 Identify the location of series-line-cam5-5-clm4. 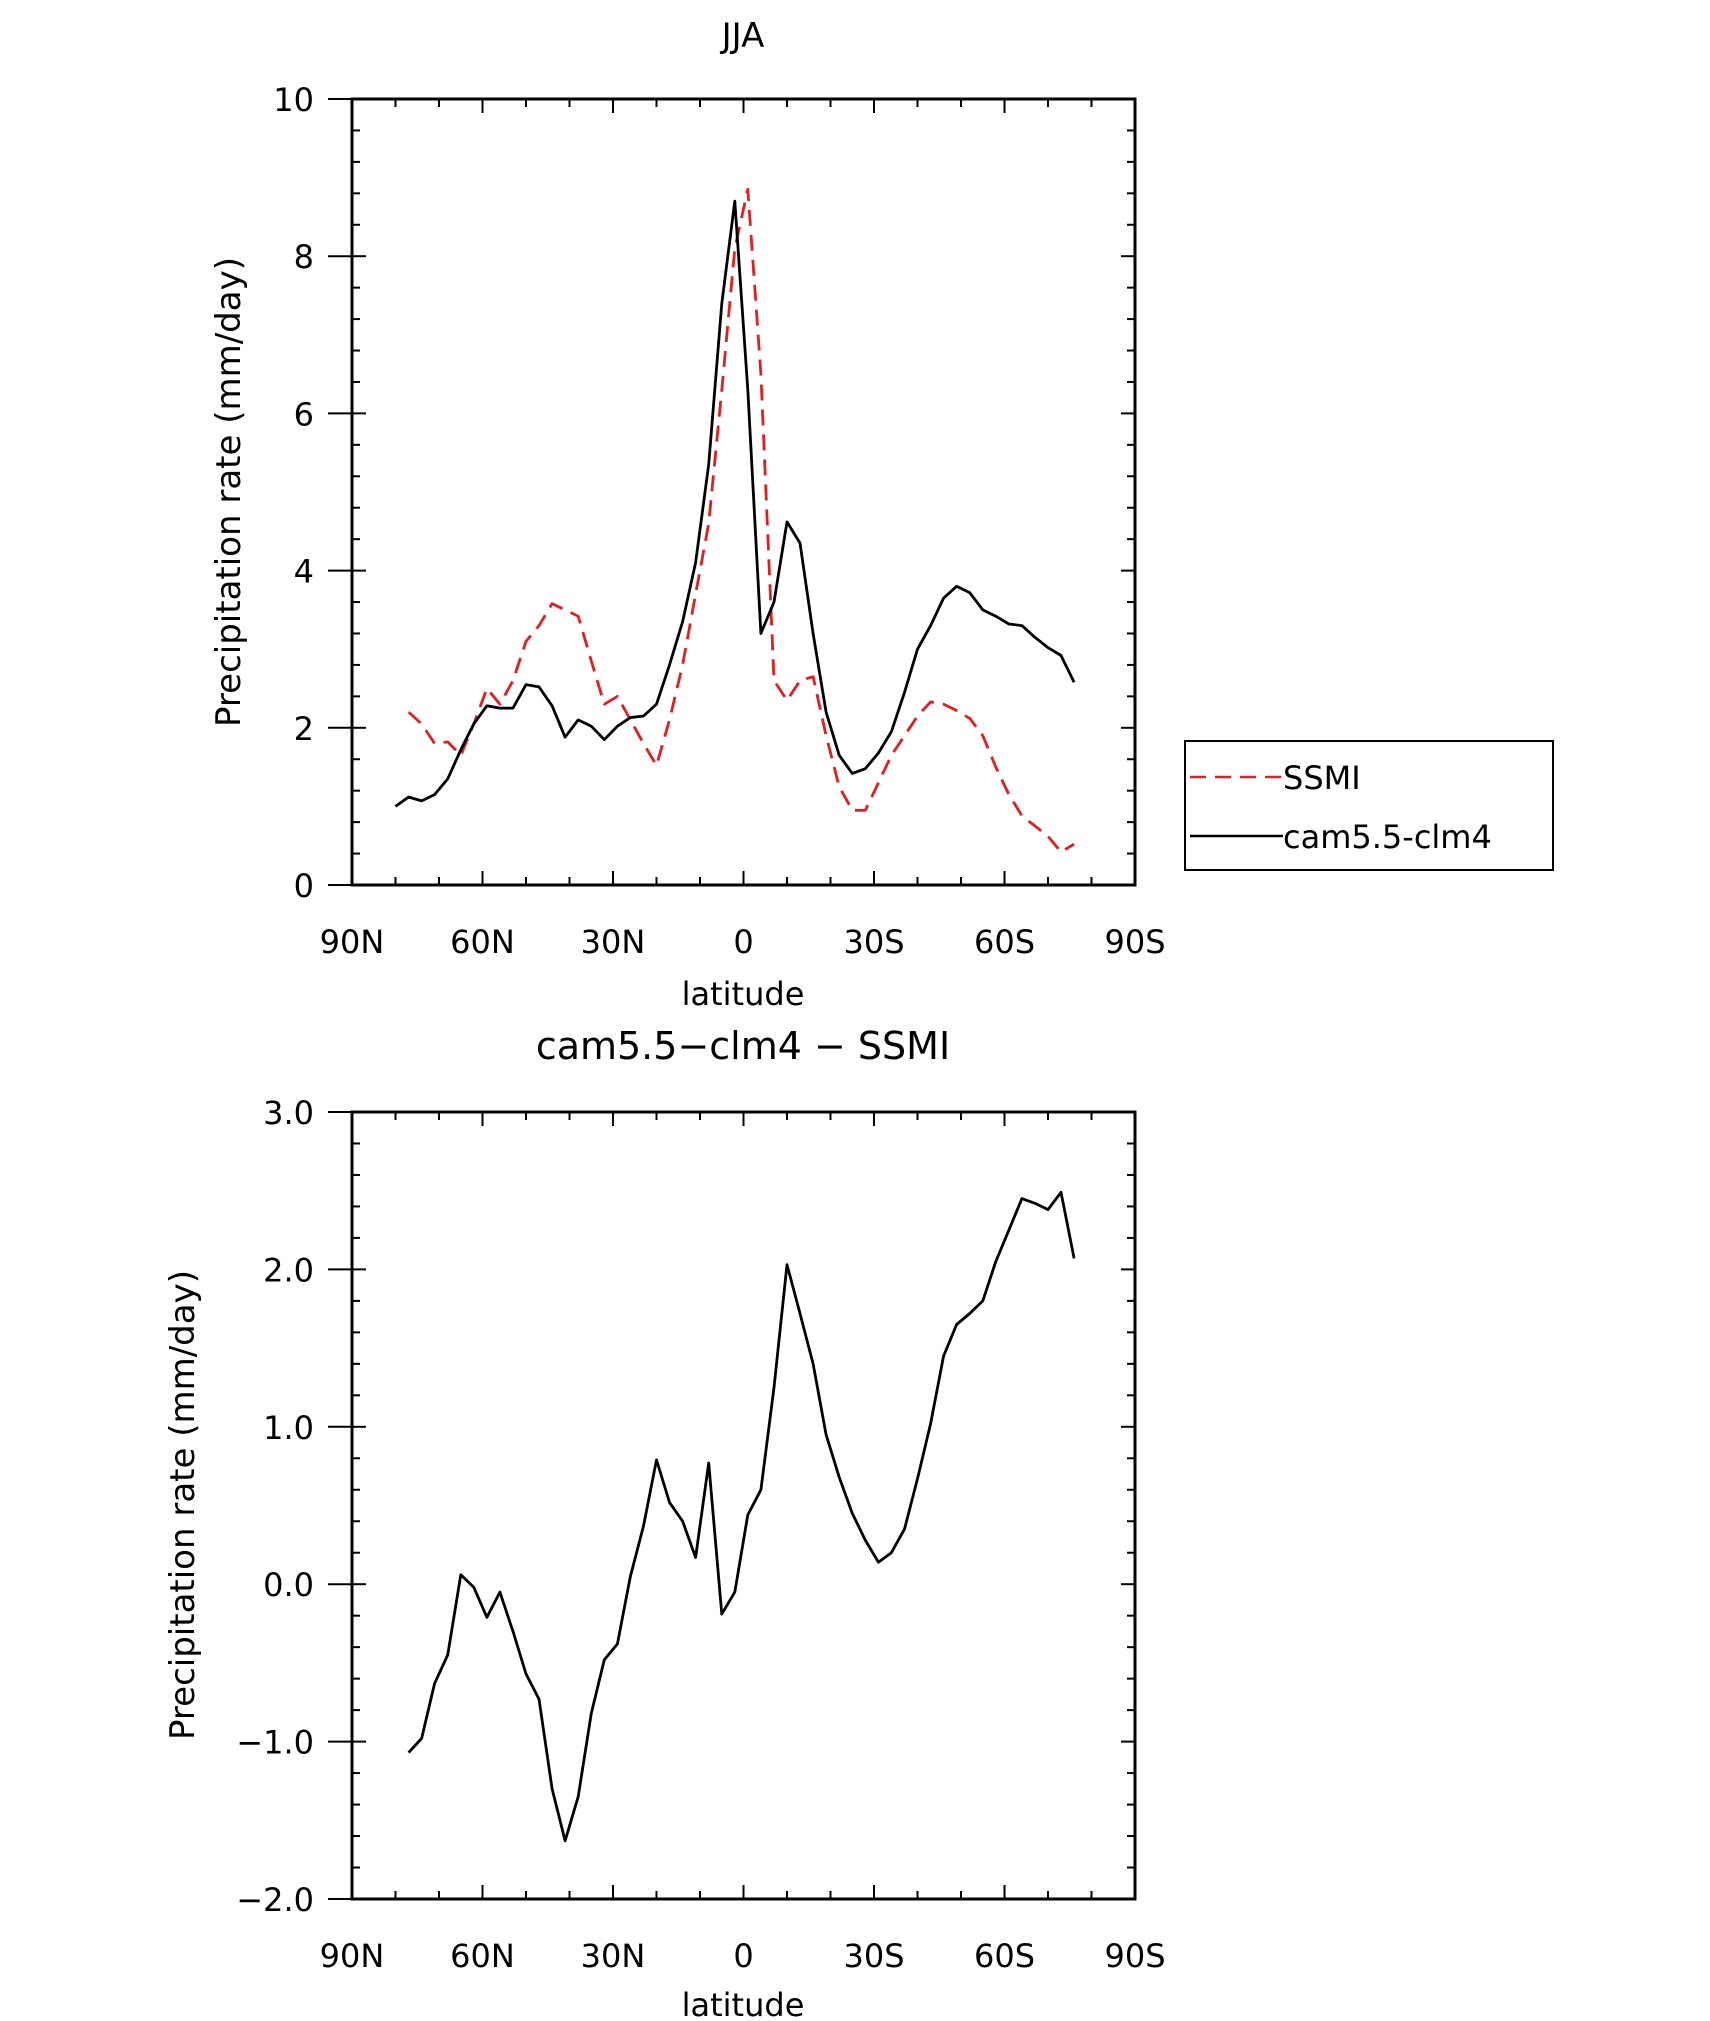
(735, 503).